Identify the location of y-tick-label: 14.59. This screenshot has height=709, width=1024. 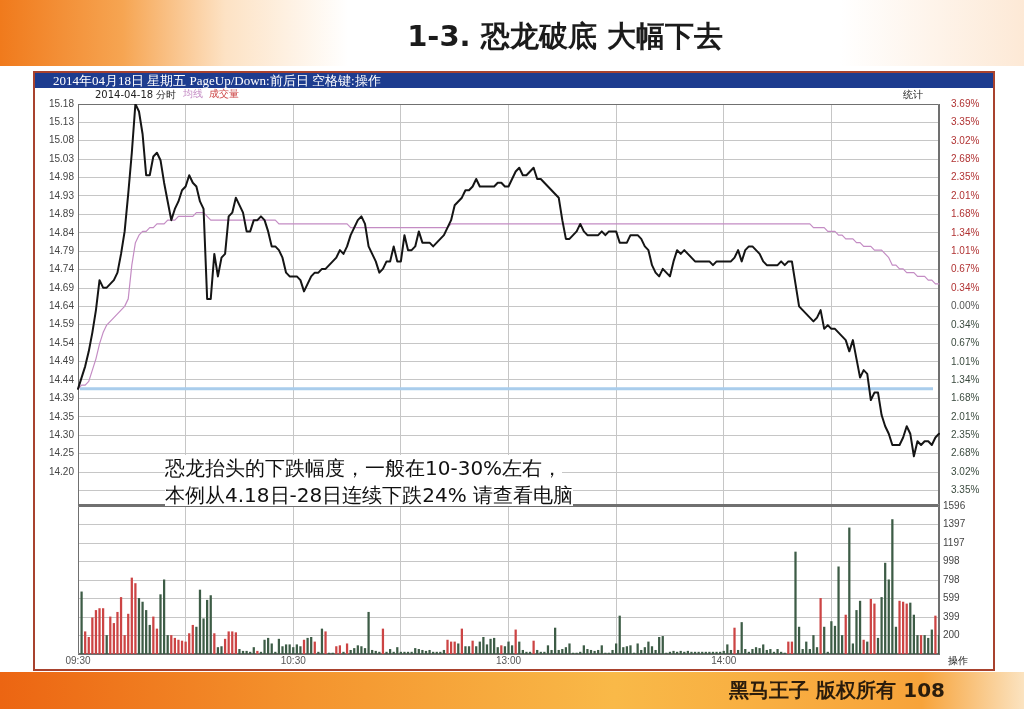
(61, 324).